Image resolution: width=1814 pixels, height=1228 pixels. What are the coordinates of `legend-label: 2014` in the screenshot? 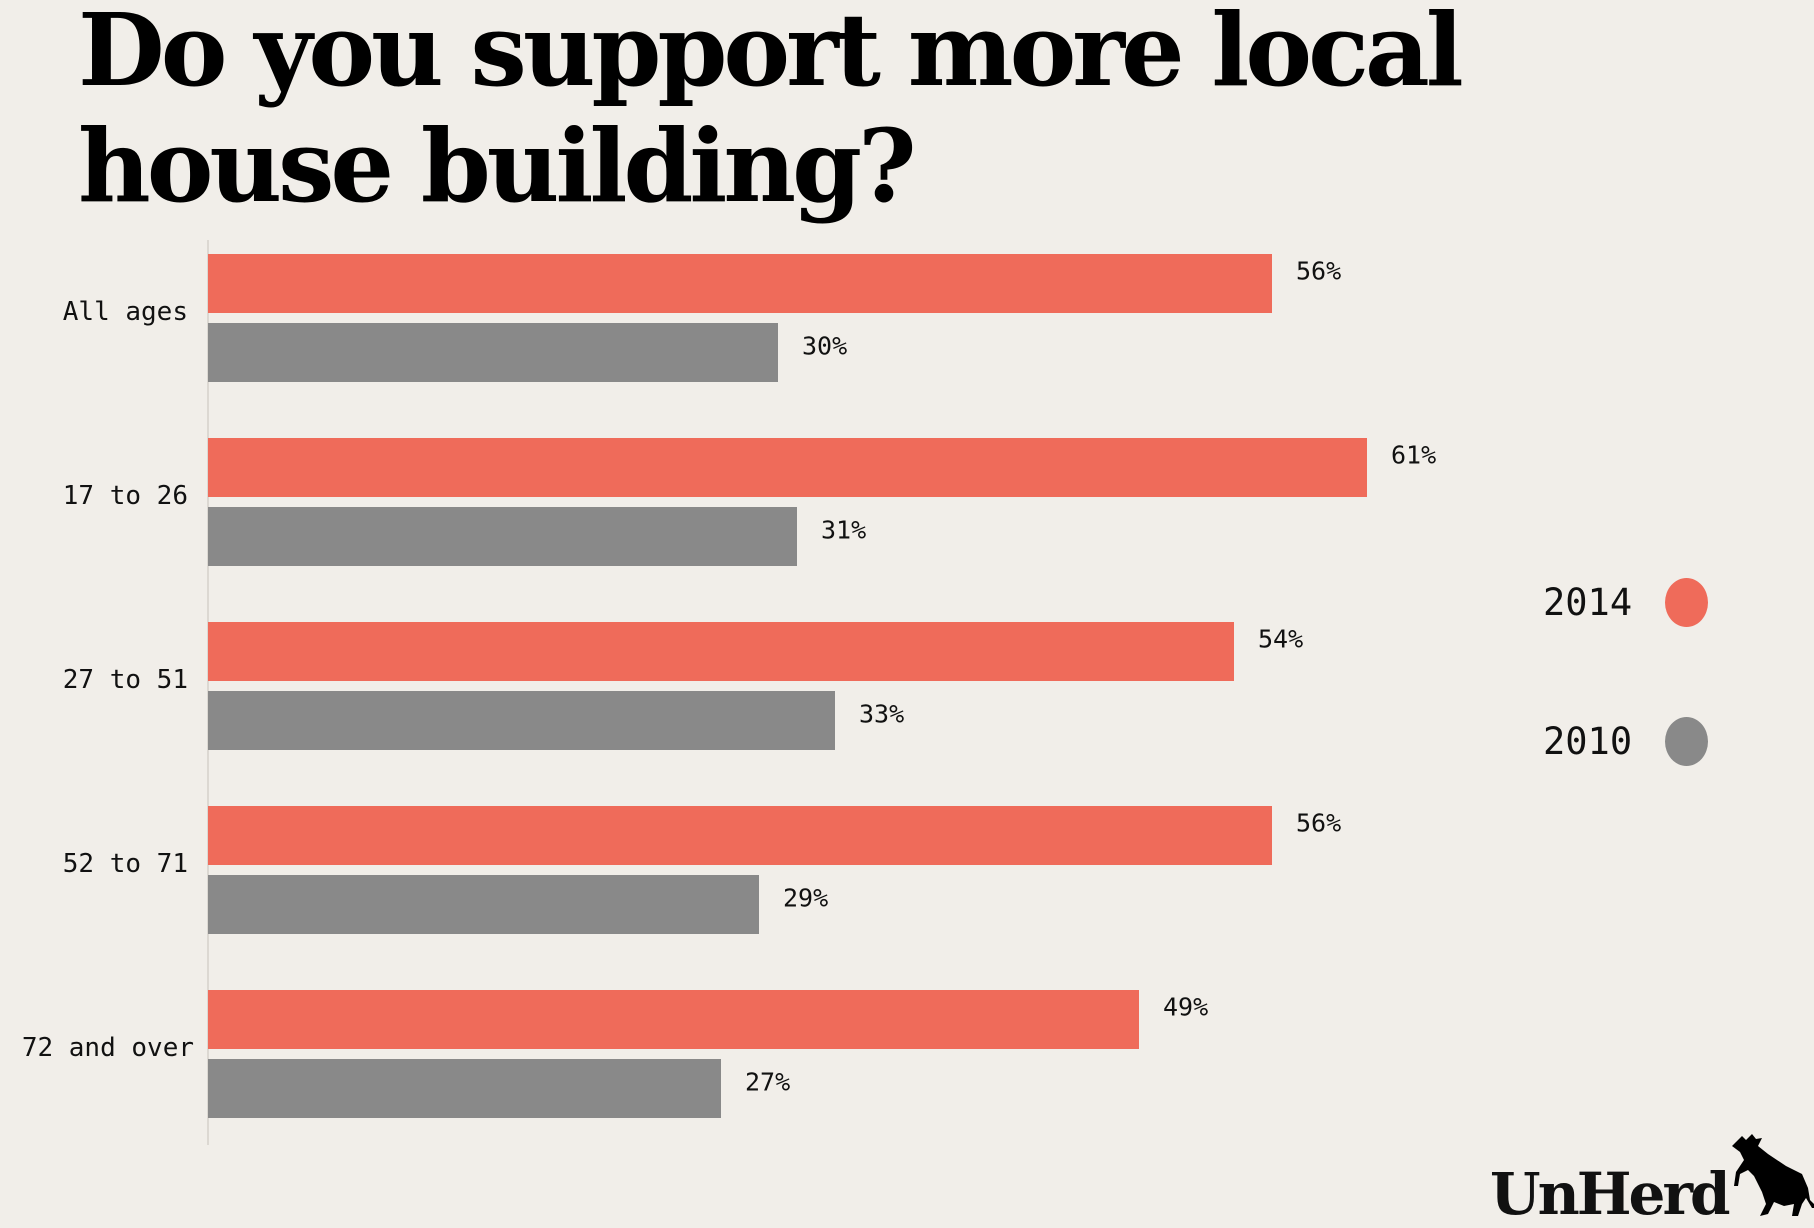 It's located at (1588, 602).